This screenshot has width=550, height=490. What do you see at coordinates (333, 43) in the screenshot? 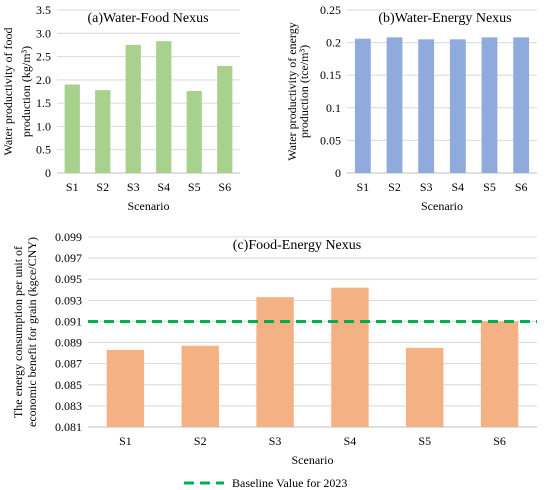
I see `y-tick-label: 0.2` at bounding box center [333, 43].